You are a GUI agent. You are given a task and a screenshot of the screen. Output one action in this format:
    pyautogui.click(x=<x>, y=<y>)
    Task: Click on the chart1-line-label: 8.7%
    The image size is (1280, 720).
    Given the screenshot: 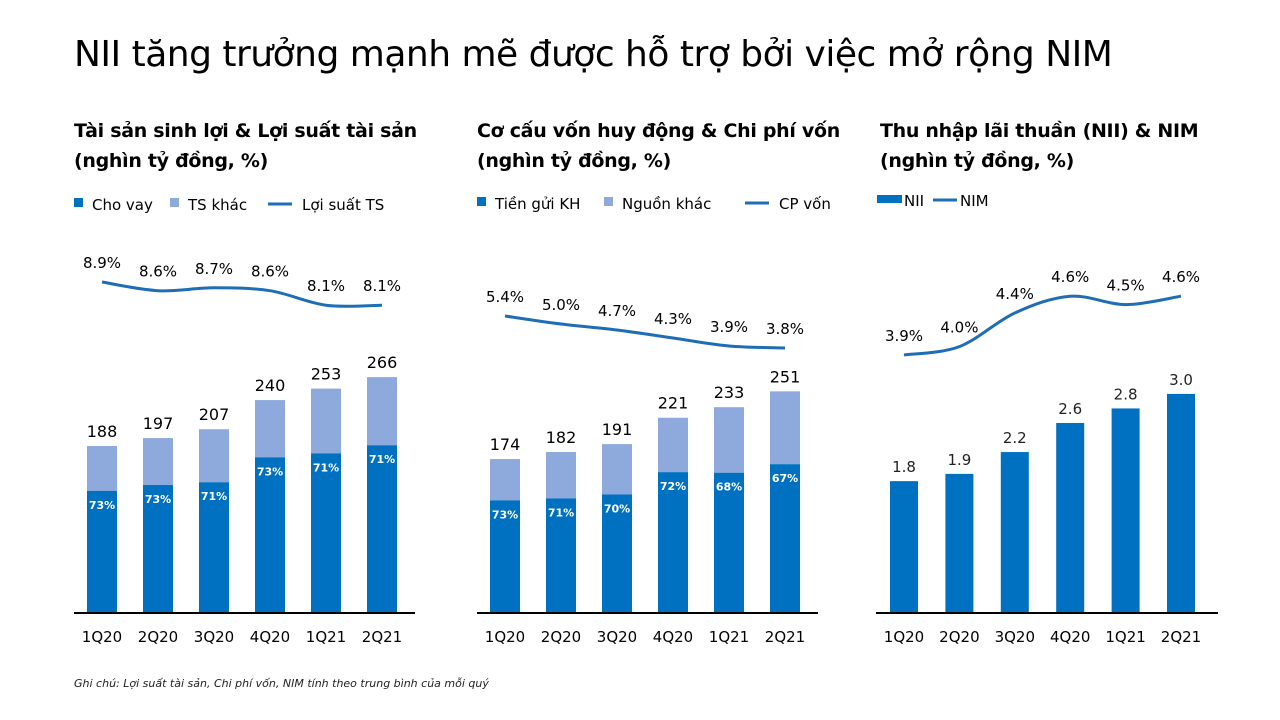 What is the action you would take?
    pyautogui.click(x=214, y=269)
    